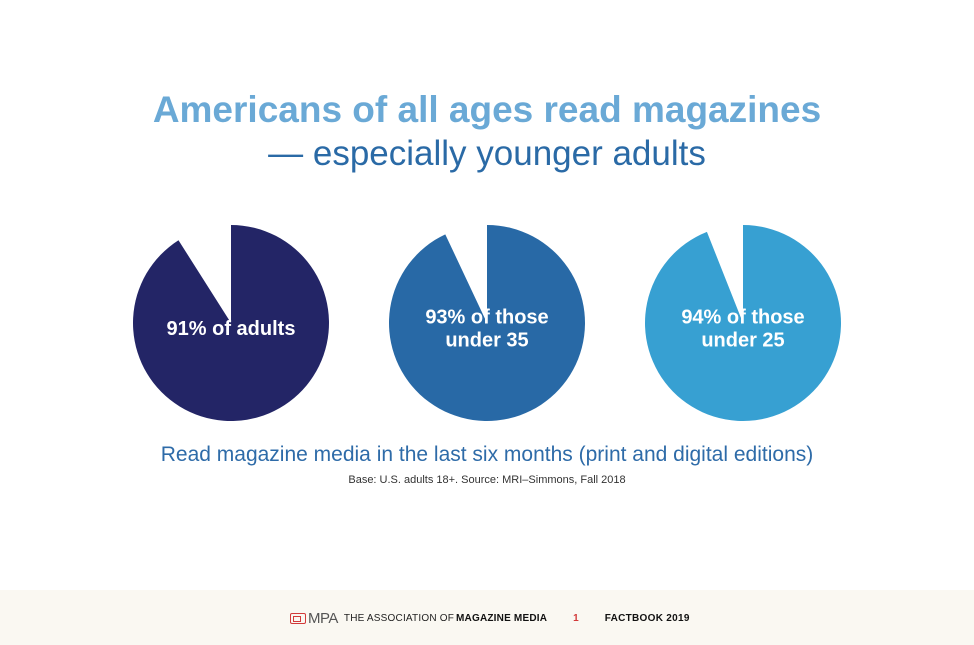 The image size is (974, 645). What do you see at coordinates (231, 329) in the screenshot?
I see `pie-label-1-line-1: 91% of adults` at bounding box center [231, 329].